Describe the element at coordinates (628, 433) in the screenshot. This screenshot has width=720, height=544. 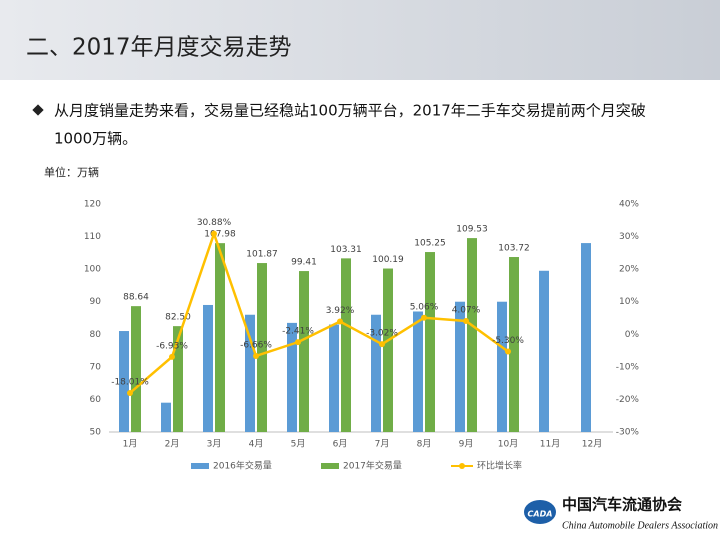
I see `y2-tick-label: -30%` at that location.